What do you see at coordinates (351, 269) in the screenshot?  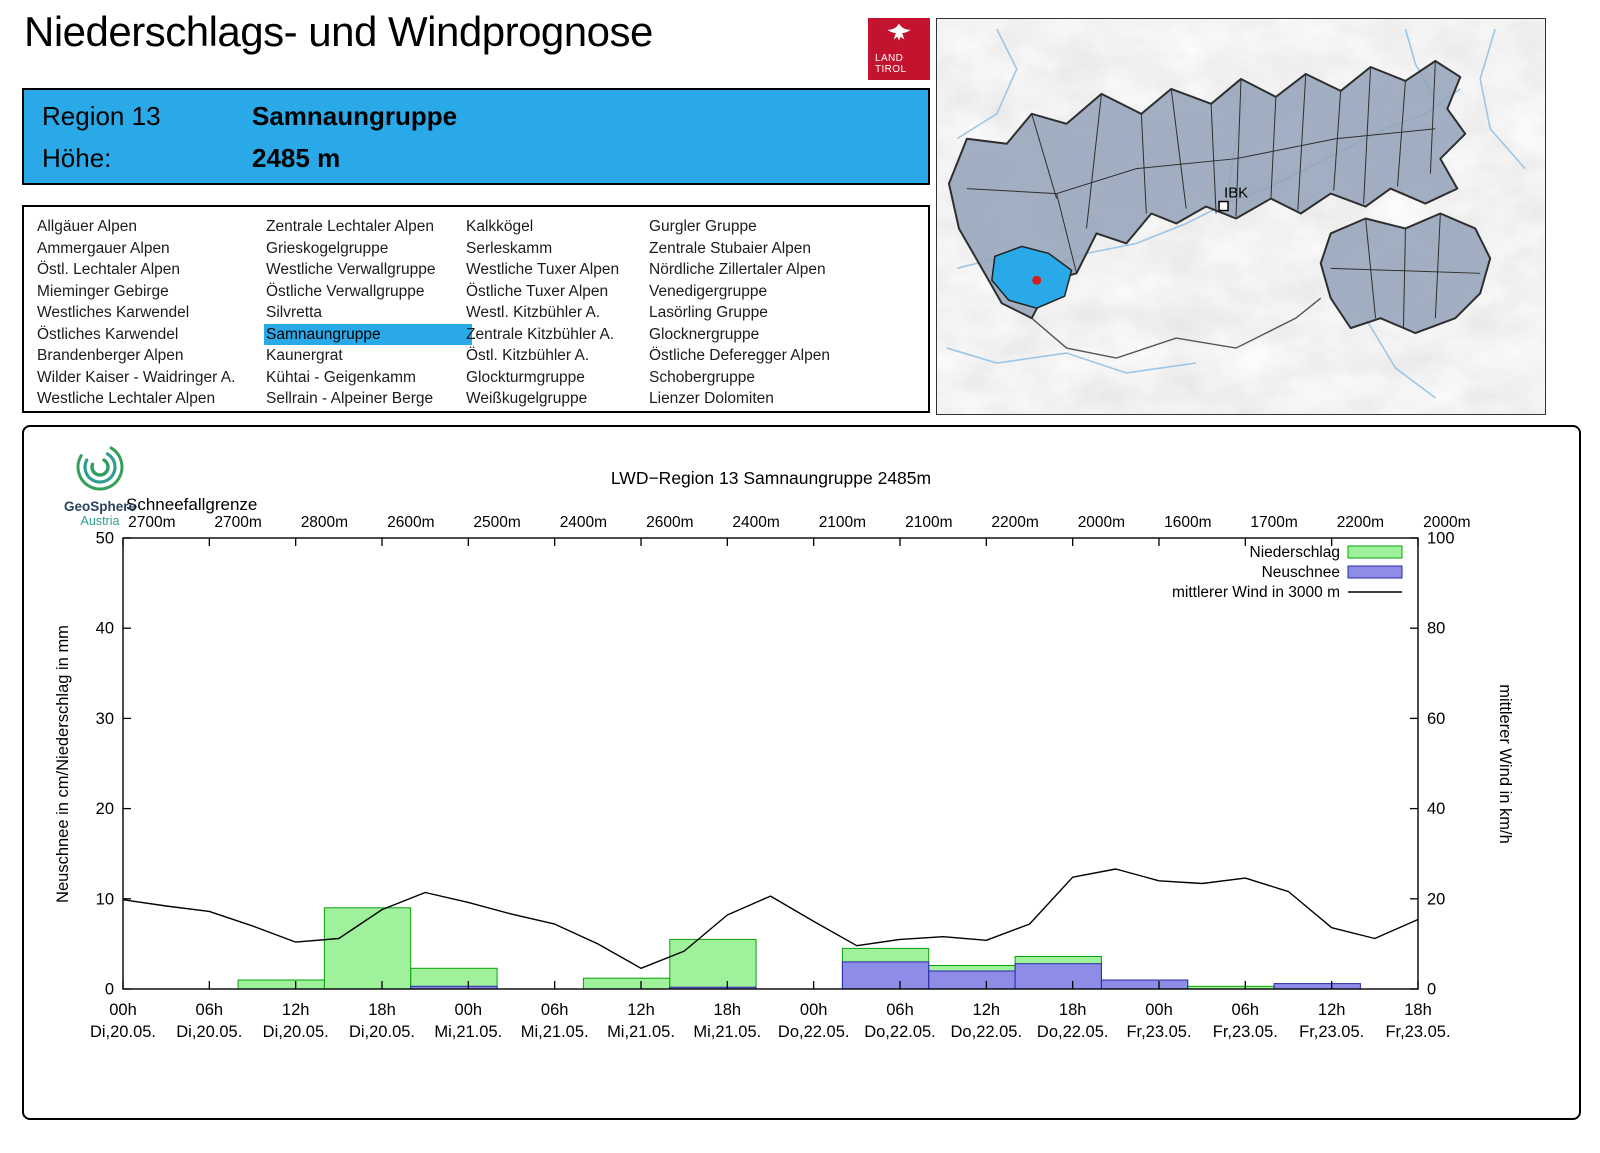 I see `region-list-item: Westliche Verwallgruppe` at bounding box center [351, 269].